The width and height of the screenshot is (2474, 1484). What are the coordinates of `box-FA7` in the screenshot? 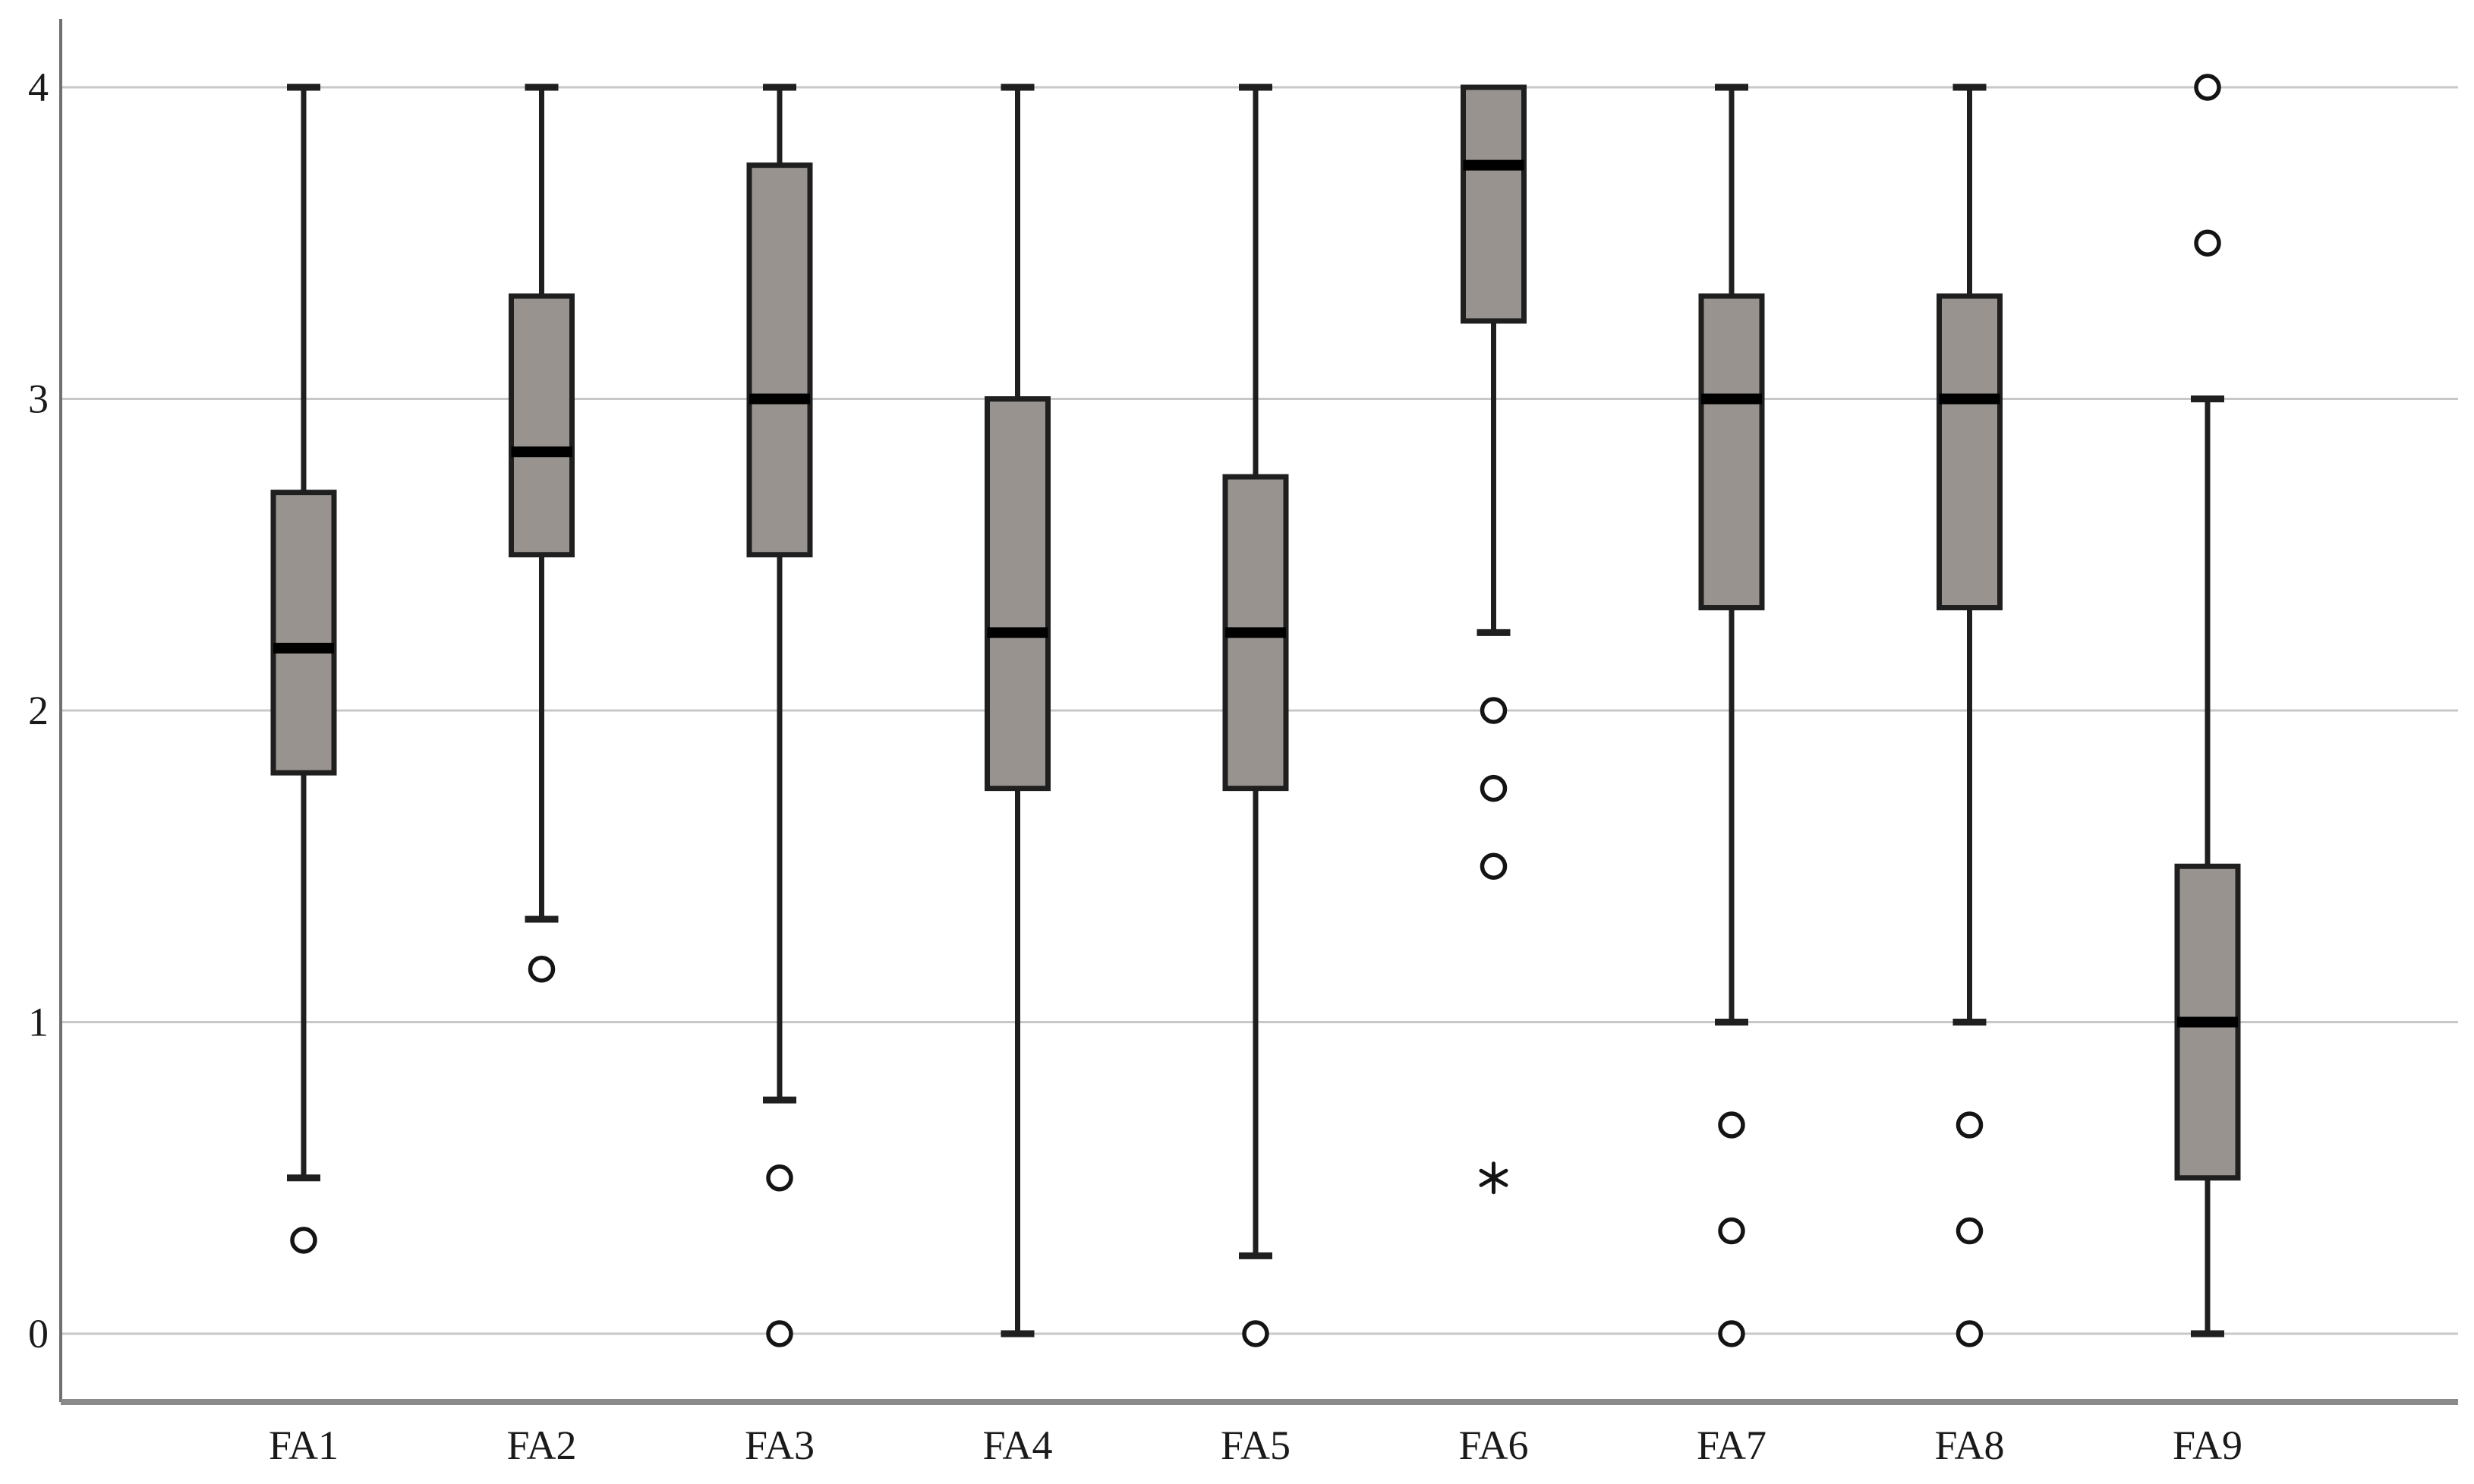 It's located at (1731, 452).